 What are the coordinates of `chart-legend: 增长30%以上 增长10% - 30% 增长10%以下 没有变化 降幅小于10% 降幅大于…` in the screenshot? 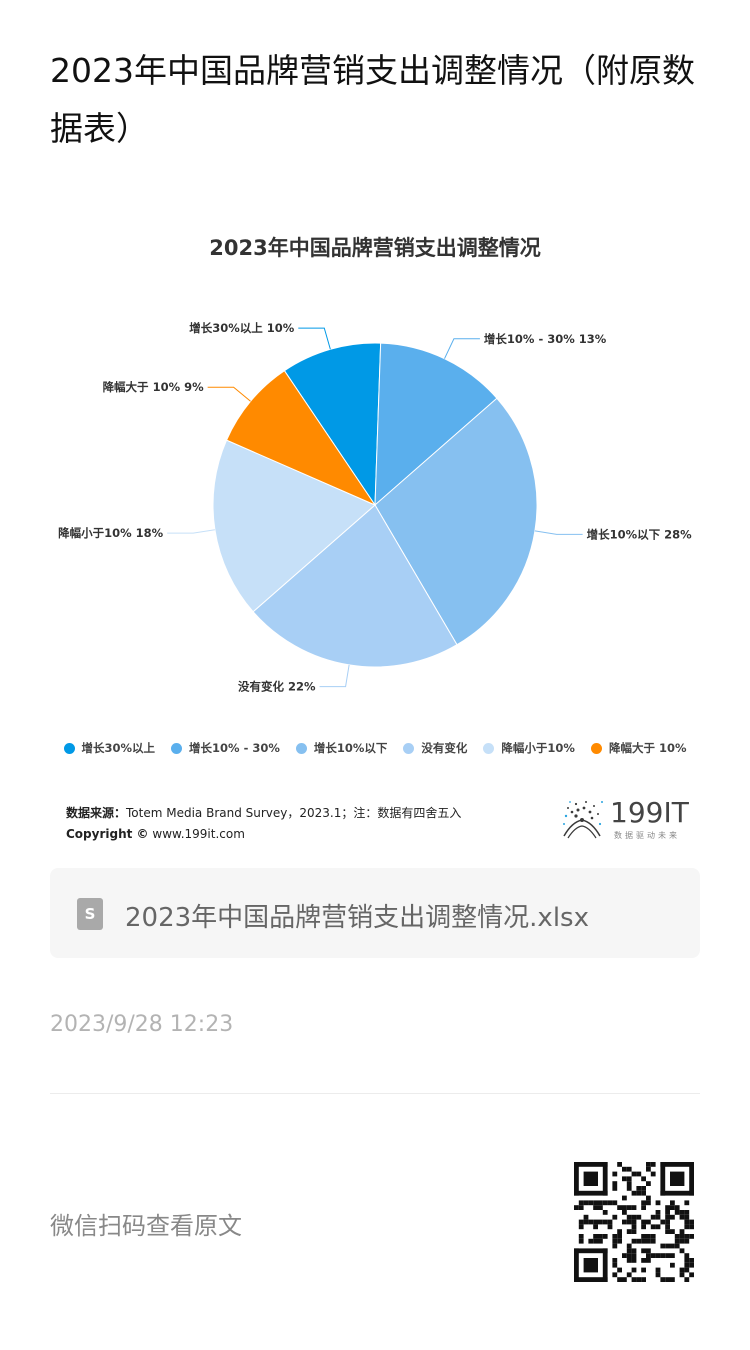 It's located at (375, 748).